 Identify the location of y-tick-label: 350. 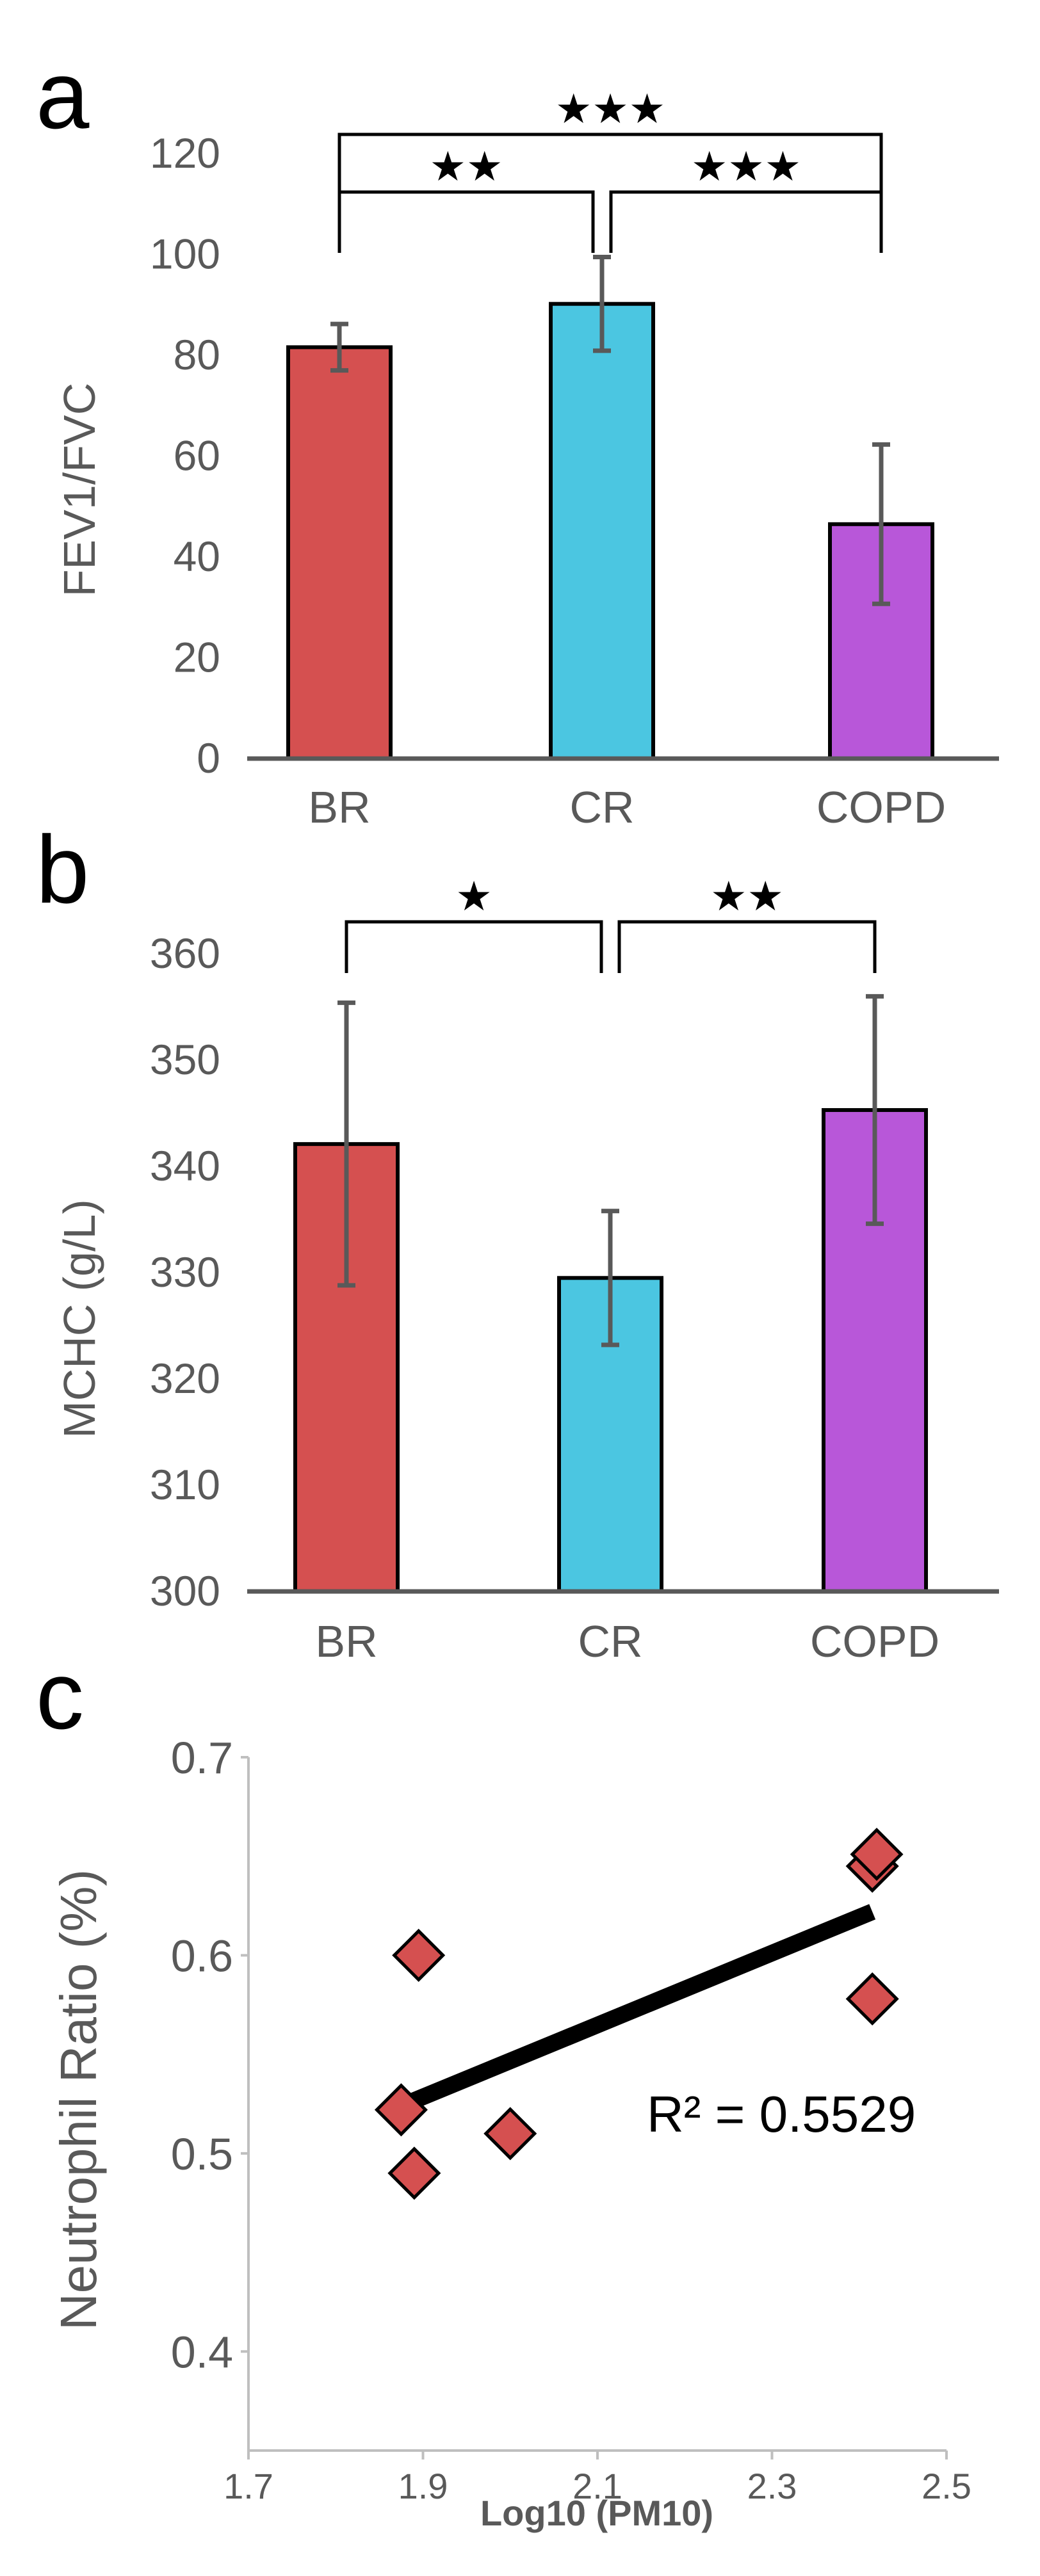
(185, 1059).